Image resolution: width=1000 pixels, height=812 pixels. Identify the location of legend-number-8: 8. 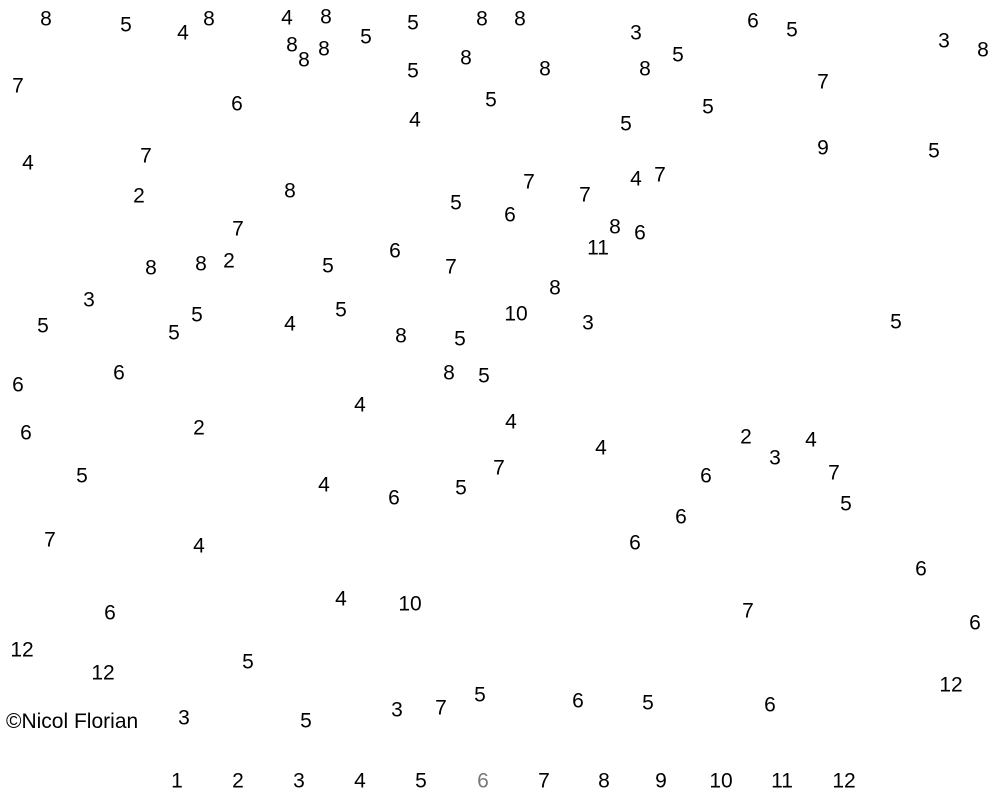
(604, 781).